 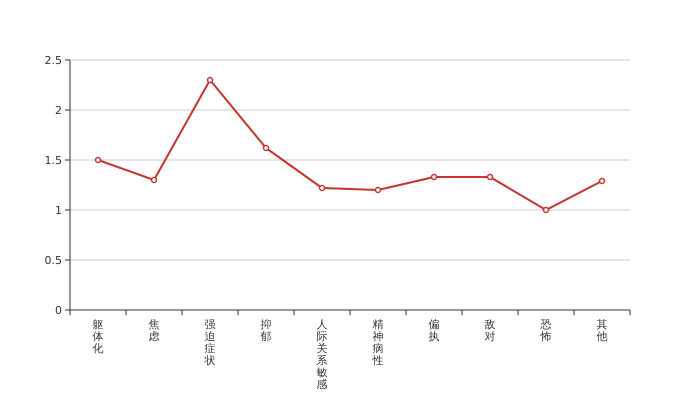 What do you see at coordinates (58, 310) in the screenshot?
I see `y-tick-label: 0` at bounding box center [58, 310].